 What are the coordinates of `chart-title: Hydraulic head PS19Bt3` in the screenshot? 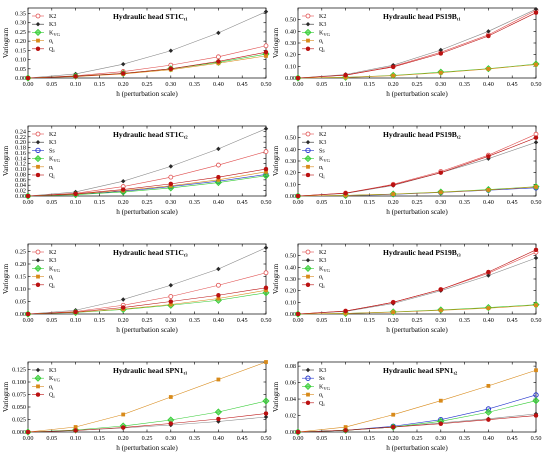 It's located at (422, 253).